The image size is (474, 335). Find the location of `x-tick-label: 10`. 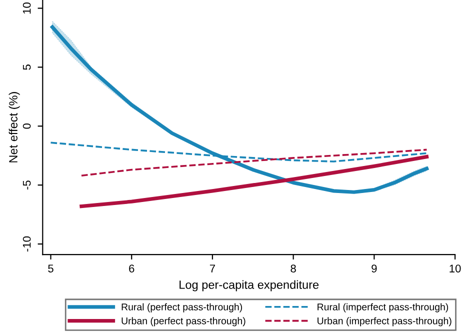

x-tick-label: 10 is located at coordinates (455, 268).